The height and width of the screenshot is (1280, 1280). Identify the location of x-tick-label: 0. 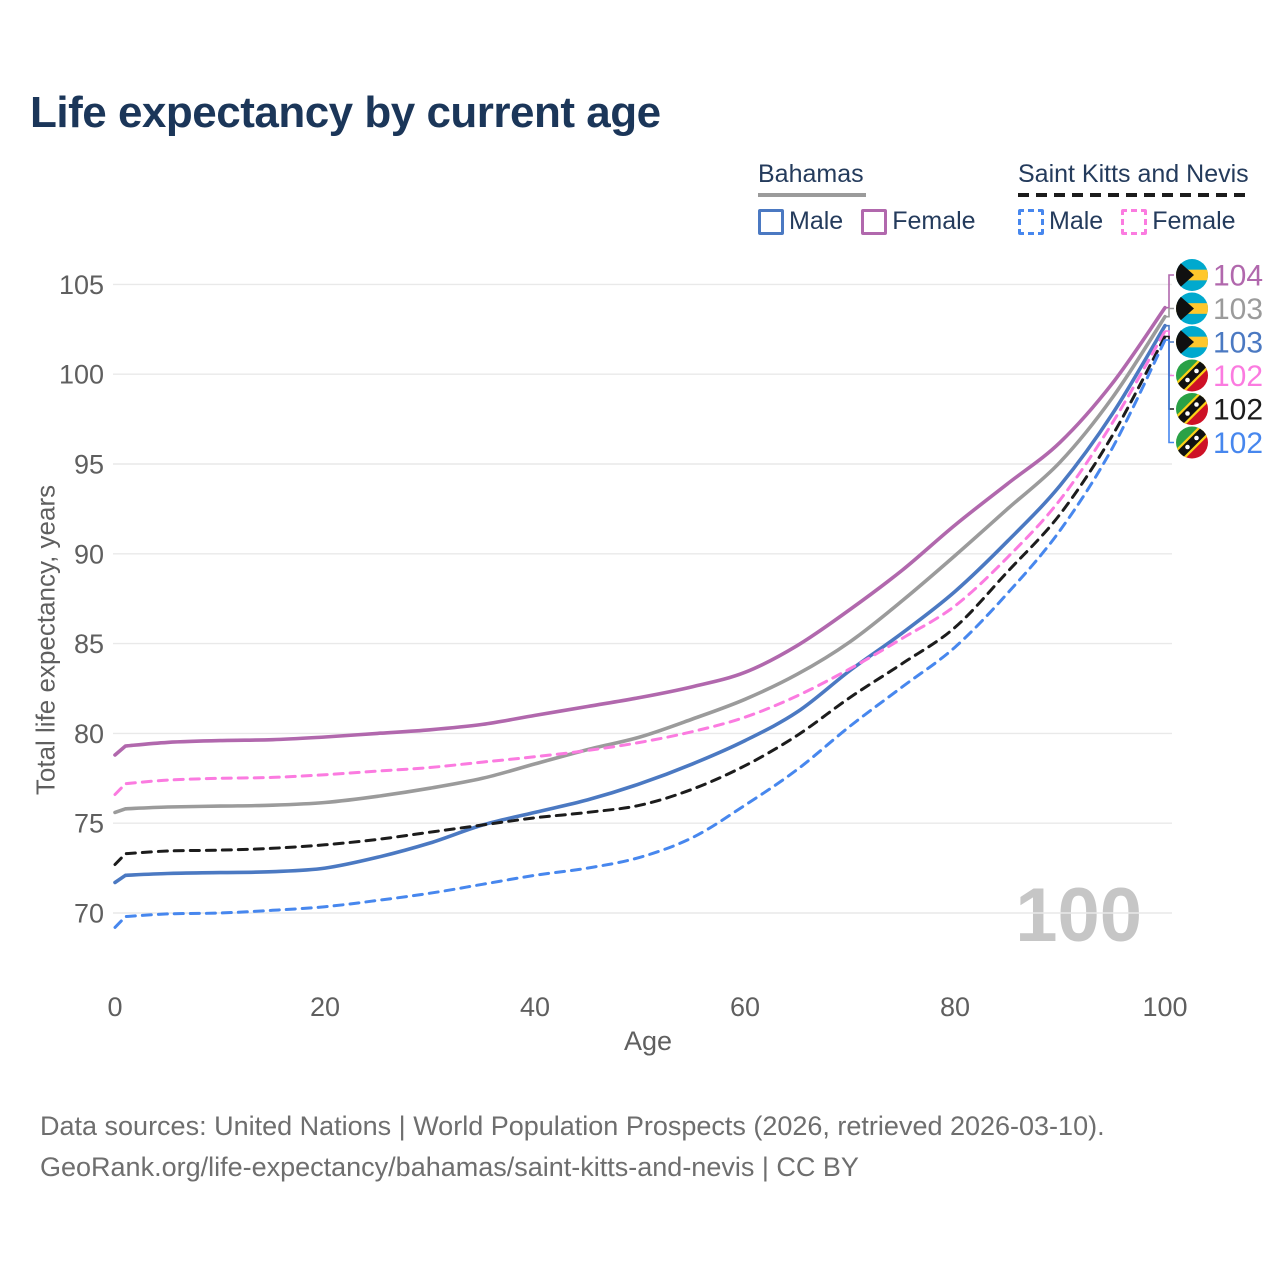
(114, 1007).